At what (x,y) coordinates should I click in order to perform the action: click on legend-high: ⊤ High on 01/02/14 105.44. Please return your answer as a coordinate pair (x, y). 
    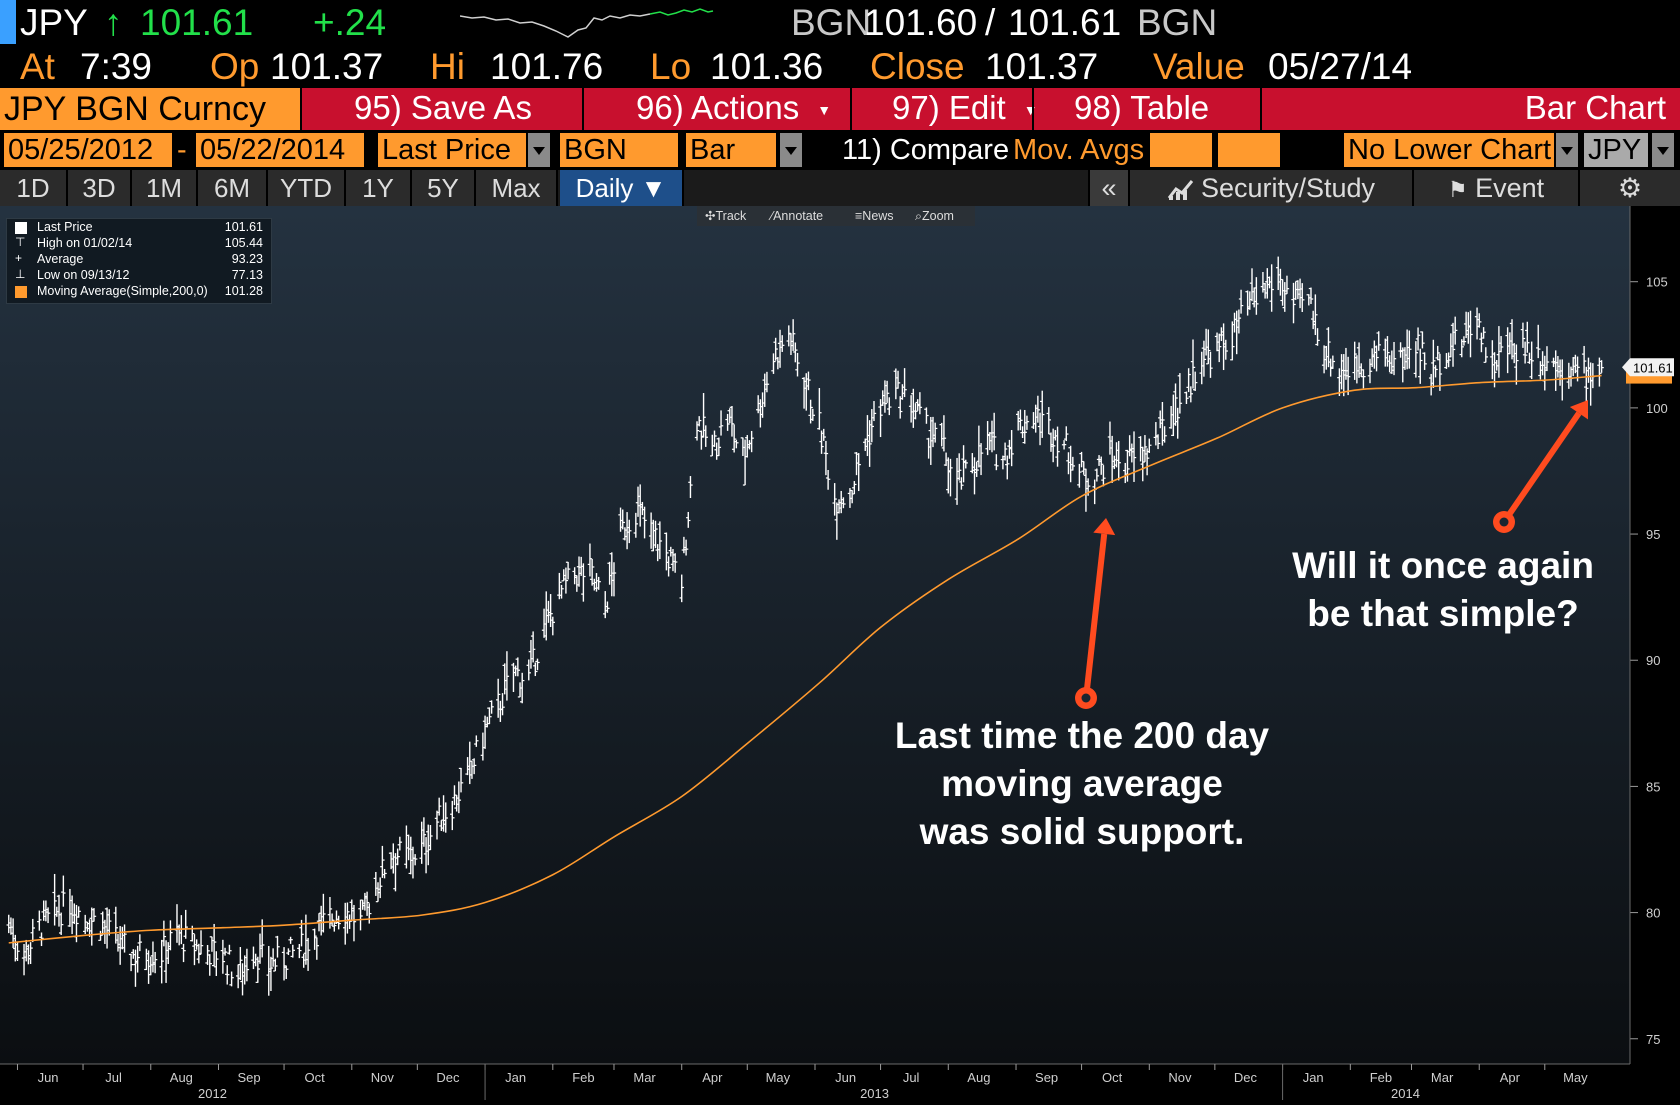
    Looking at the image, I should click on (139, 243).